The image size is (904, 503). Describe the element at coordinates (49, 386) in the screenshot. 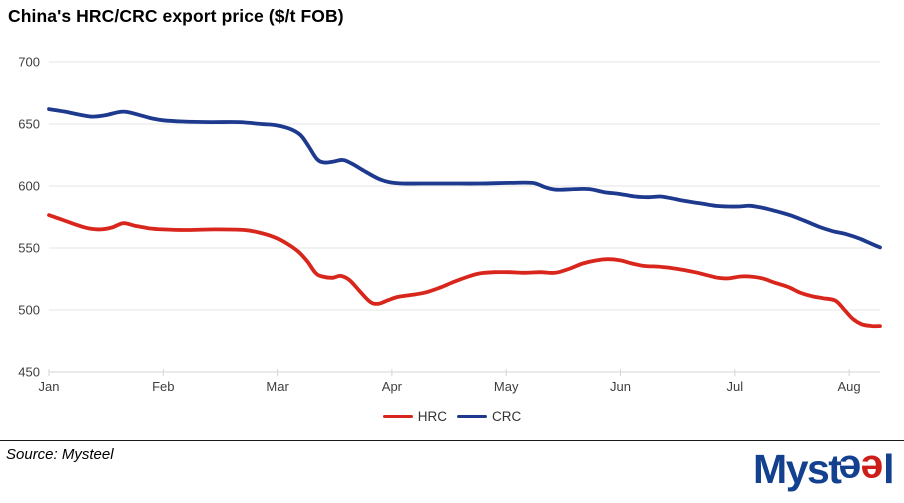

I see `x-tick-label-Jan: Jan` at that location.